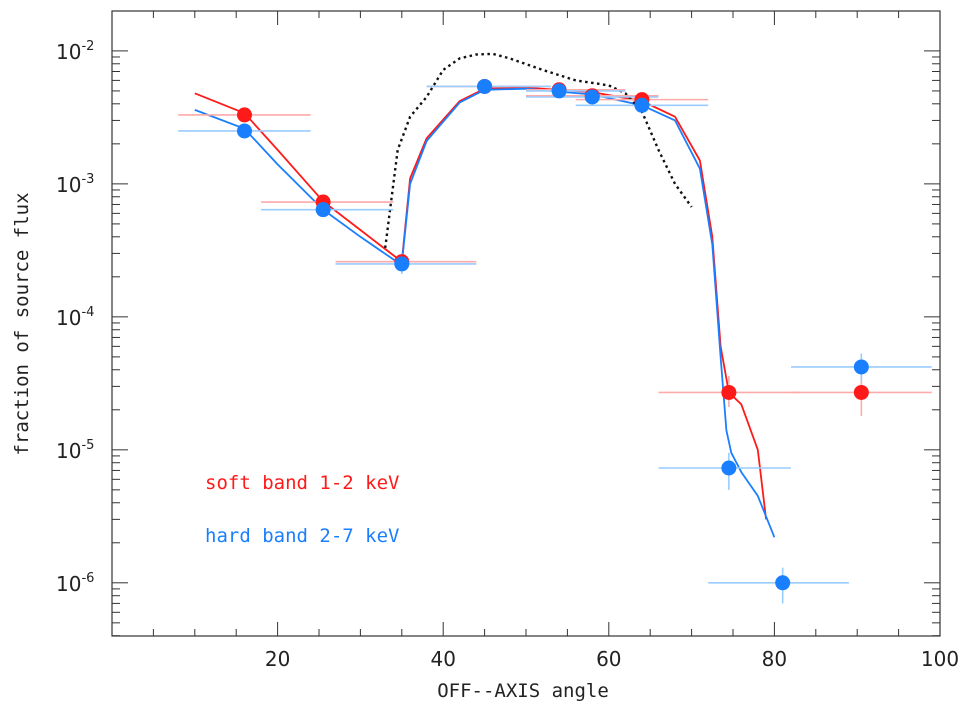  I want to click on y-axis-title: fraction of source flux, so click(22, 323).